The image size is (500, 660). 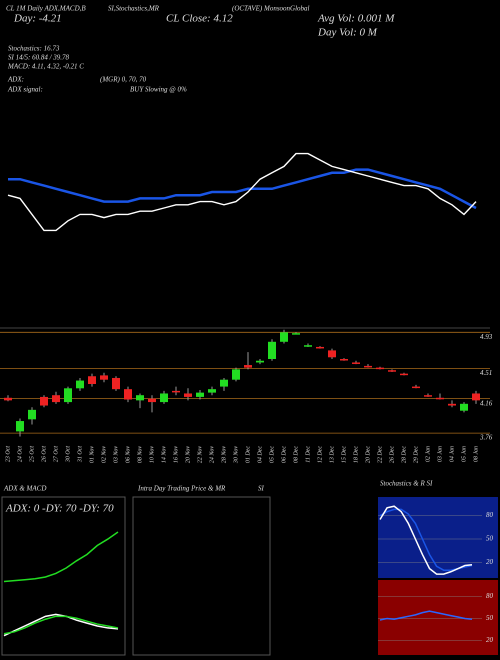 What do you see at coordinates (134, 9) in the screenshot?
I see `header-mid: SI,Stochastics,MR` at bounding box center [134, 9].